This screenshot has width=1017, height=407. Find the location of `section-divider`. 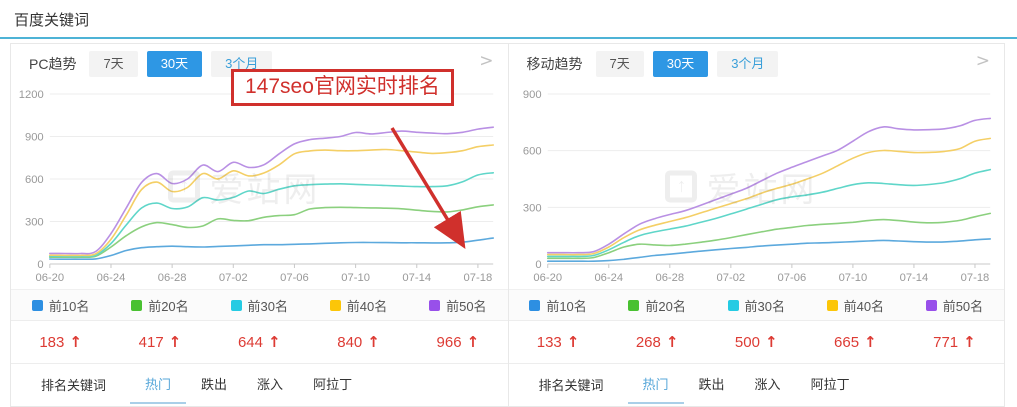

section-divider is located at coordinates (508, 38).